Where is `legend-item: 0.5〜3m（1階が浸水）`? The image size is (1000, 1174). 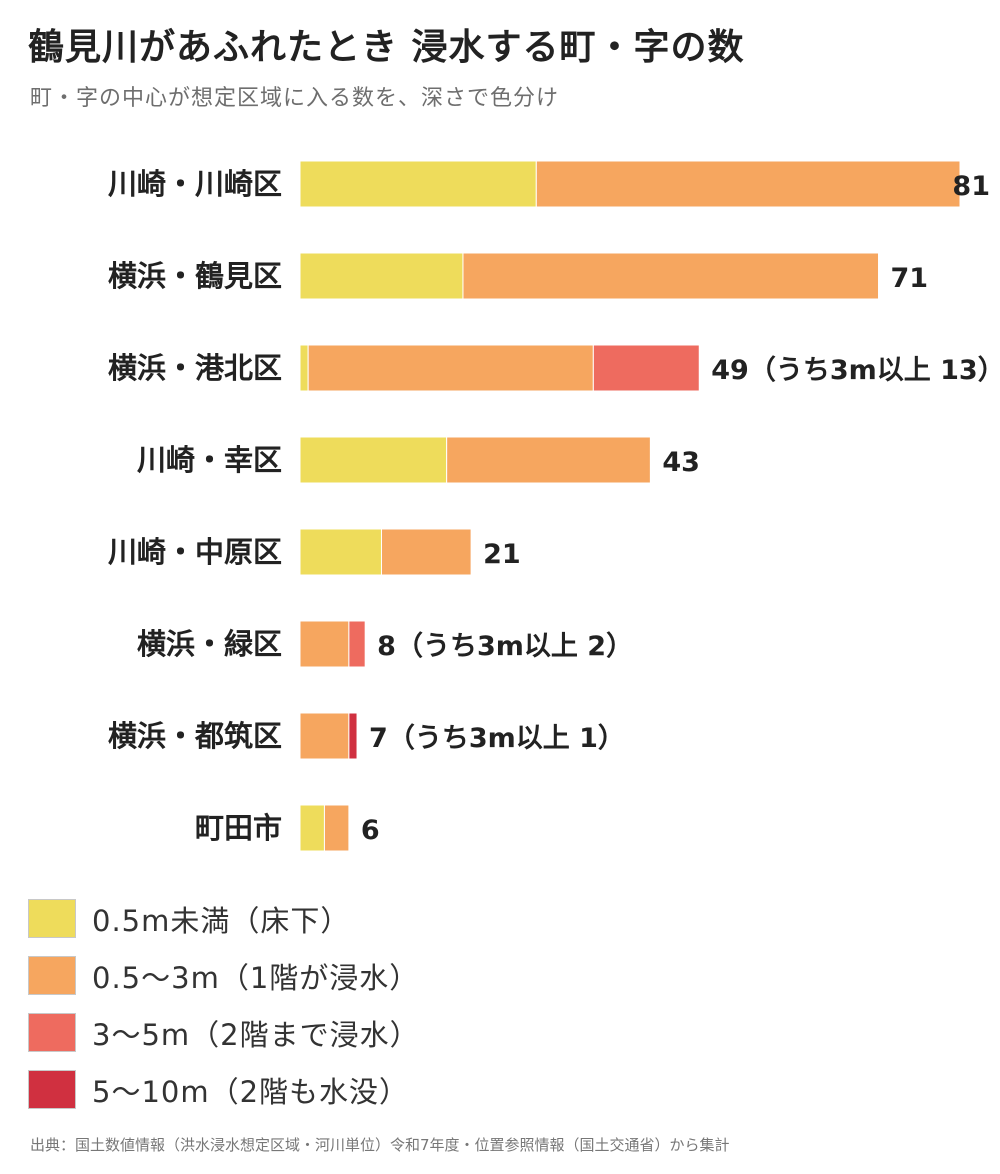
legend-item: 0.5〜3m（1階が浸水） is located at coordinates (224, 975).